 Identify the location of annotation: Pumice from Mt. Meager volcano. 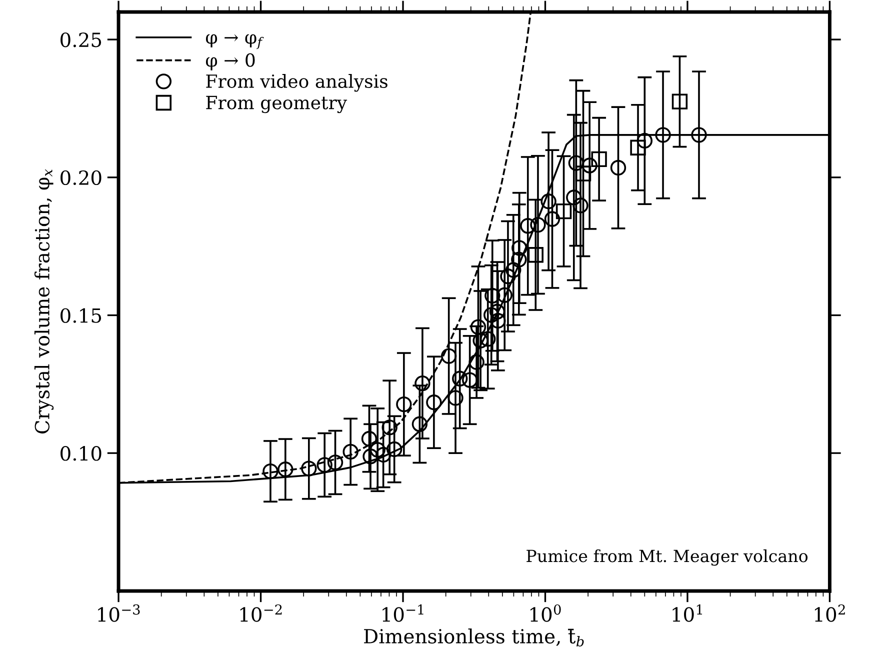
(667, 557).